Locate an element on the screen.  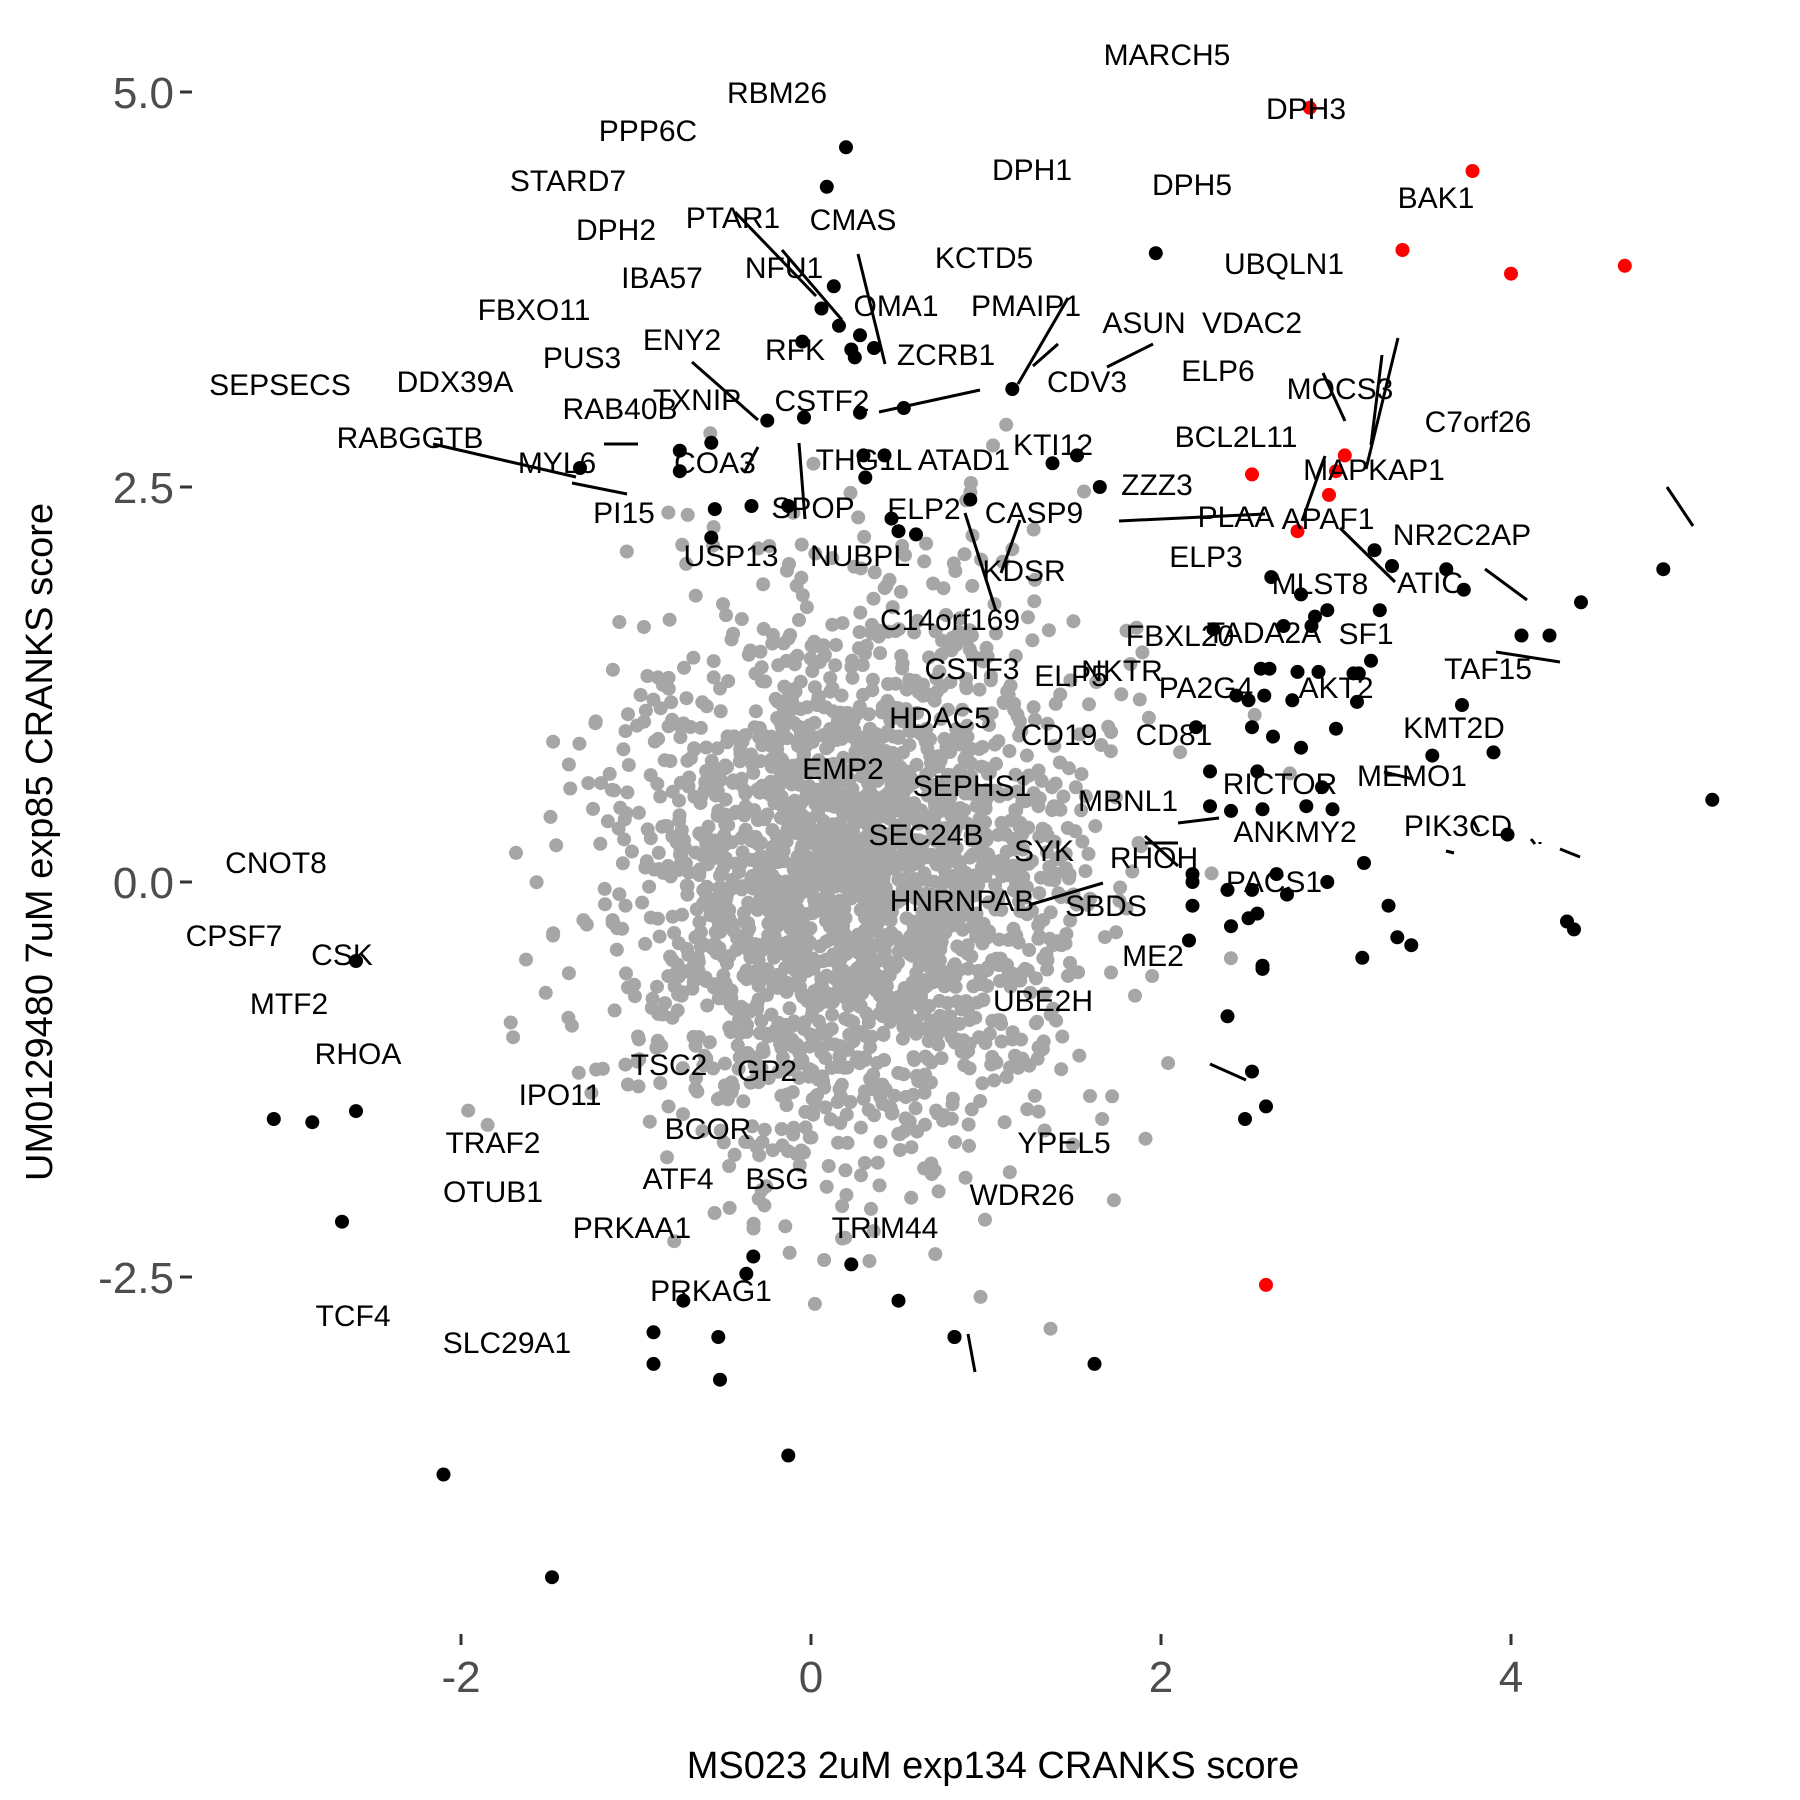
point-label: CD81 is located at coordinates (1174, 735).